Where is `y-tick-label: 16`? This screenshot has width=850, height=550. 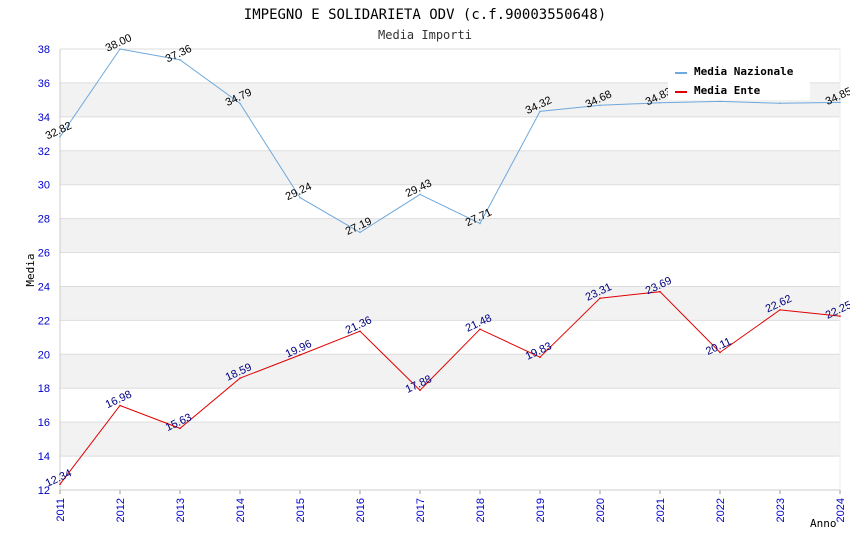 y-tick-label: 16 is located at coordinates (44, 423).